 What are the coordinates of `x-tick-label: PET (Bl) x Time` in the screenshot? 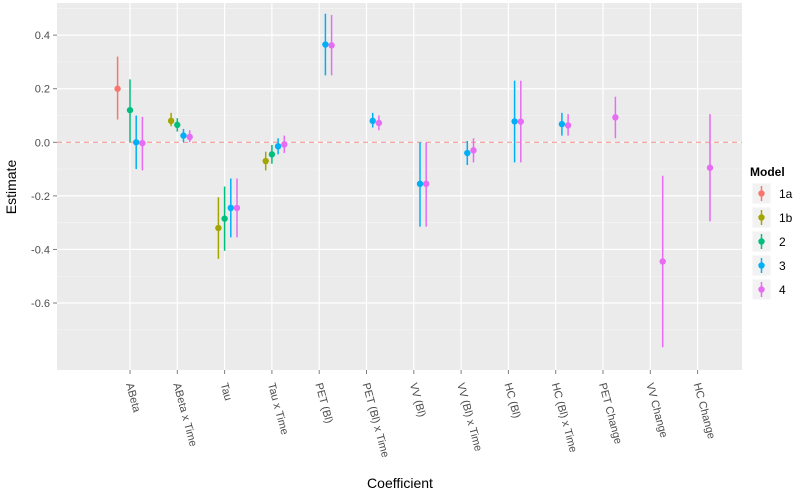 It's located at (375, 420).